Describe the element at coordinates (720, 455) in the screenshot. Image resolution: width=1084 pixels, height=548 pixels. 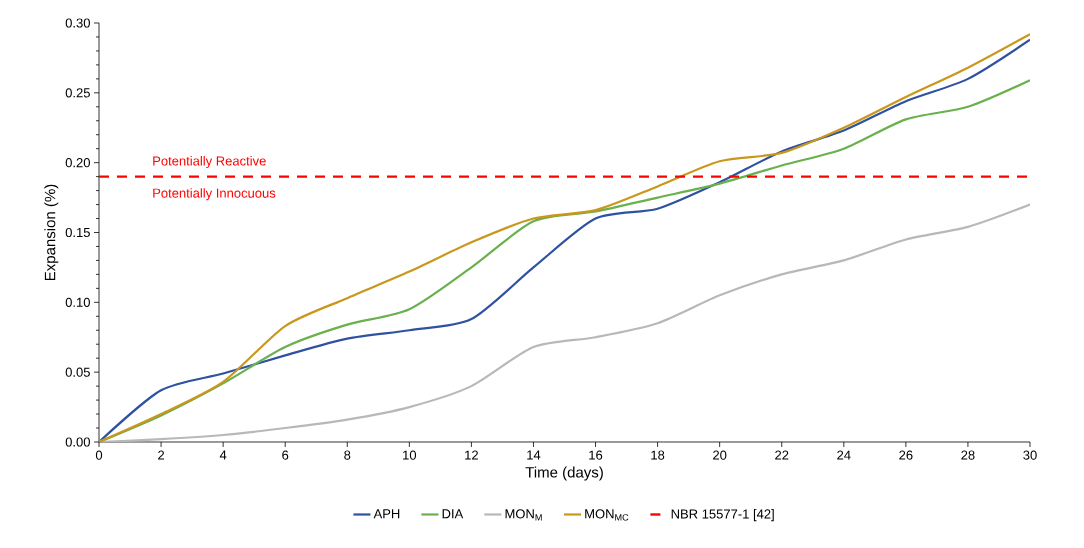
I see `x-tick-label: 20` at that location.